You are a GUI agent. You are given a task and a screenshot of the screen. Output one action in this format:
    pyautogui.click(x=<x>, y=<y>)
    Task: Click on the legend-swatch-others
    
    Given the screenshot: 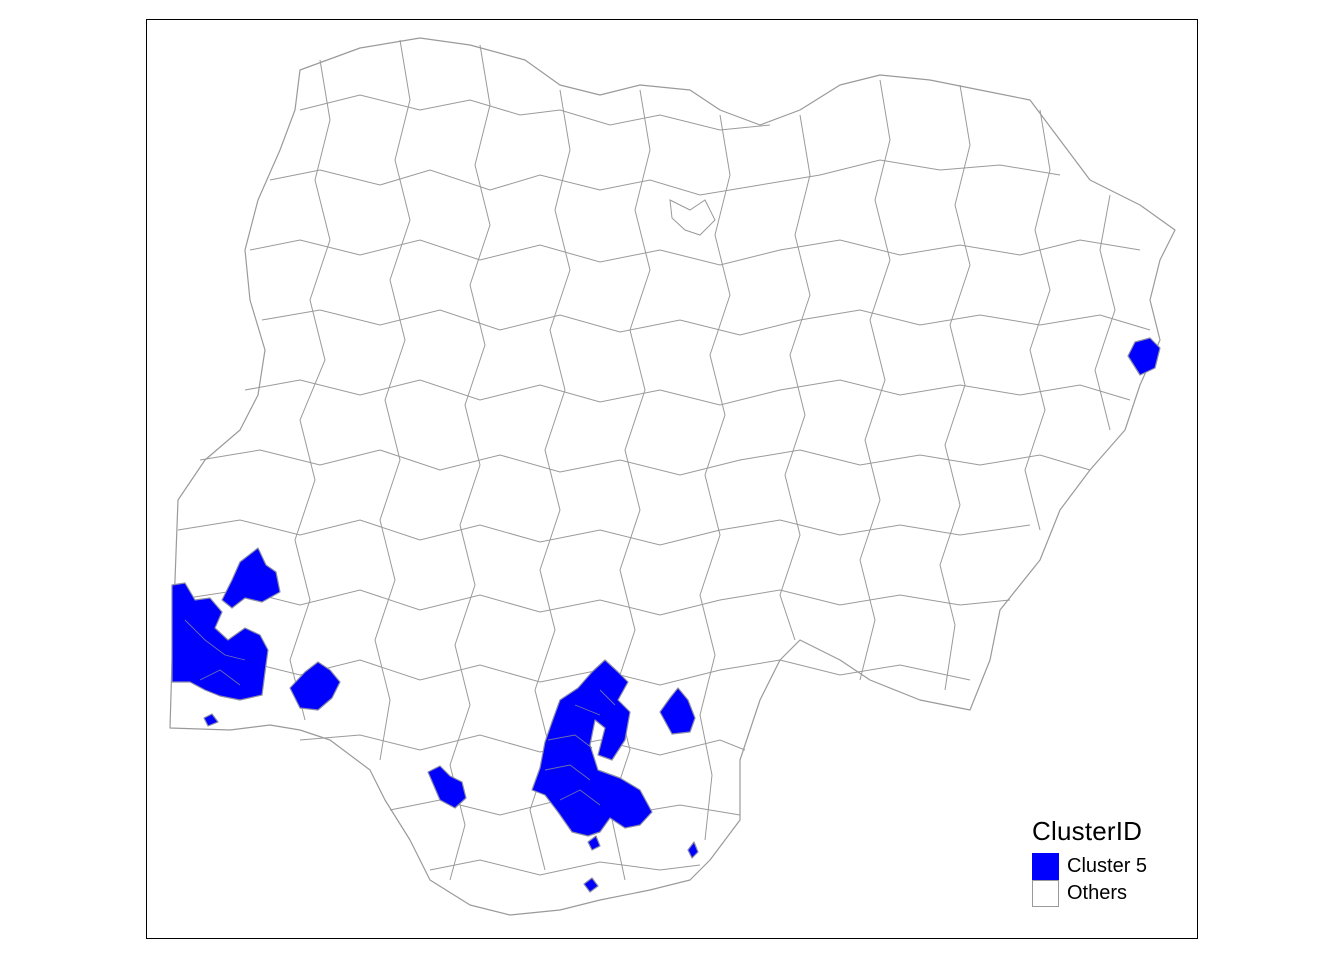 What is the action you would take?
    pyautogui.click(x=1045, y=893)
    